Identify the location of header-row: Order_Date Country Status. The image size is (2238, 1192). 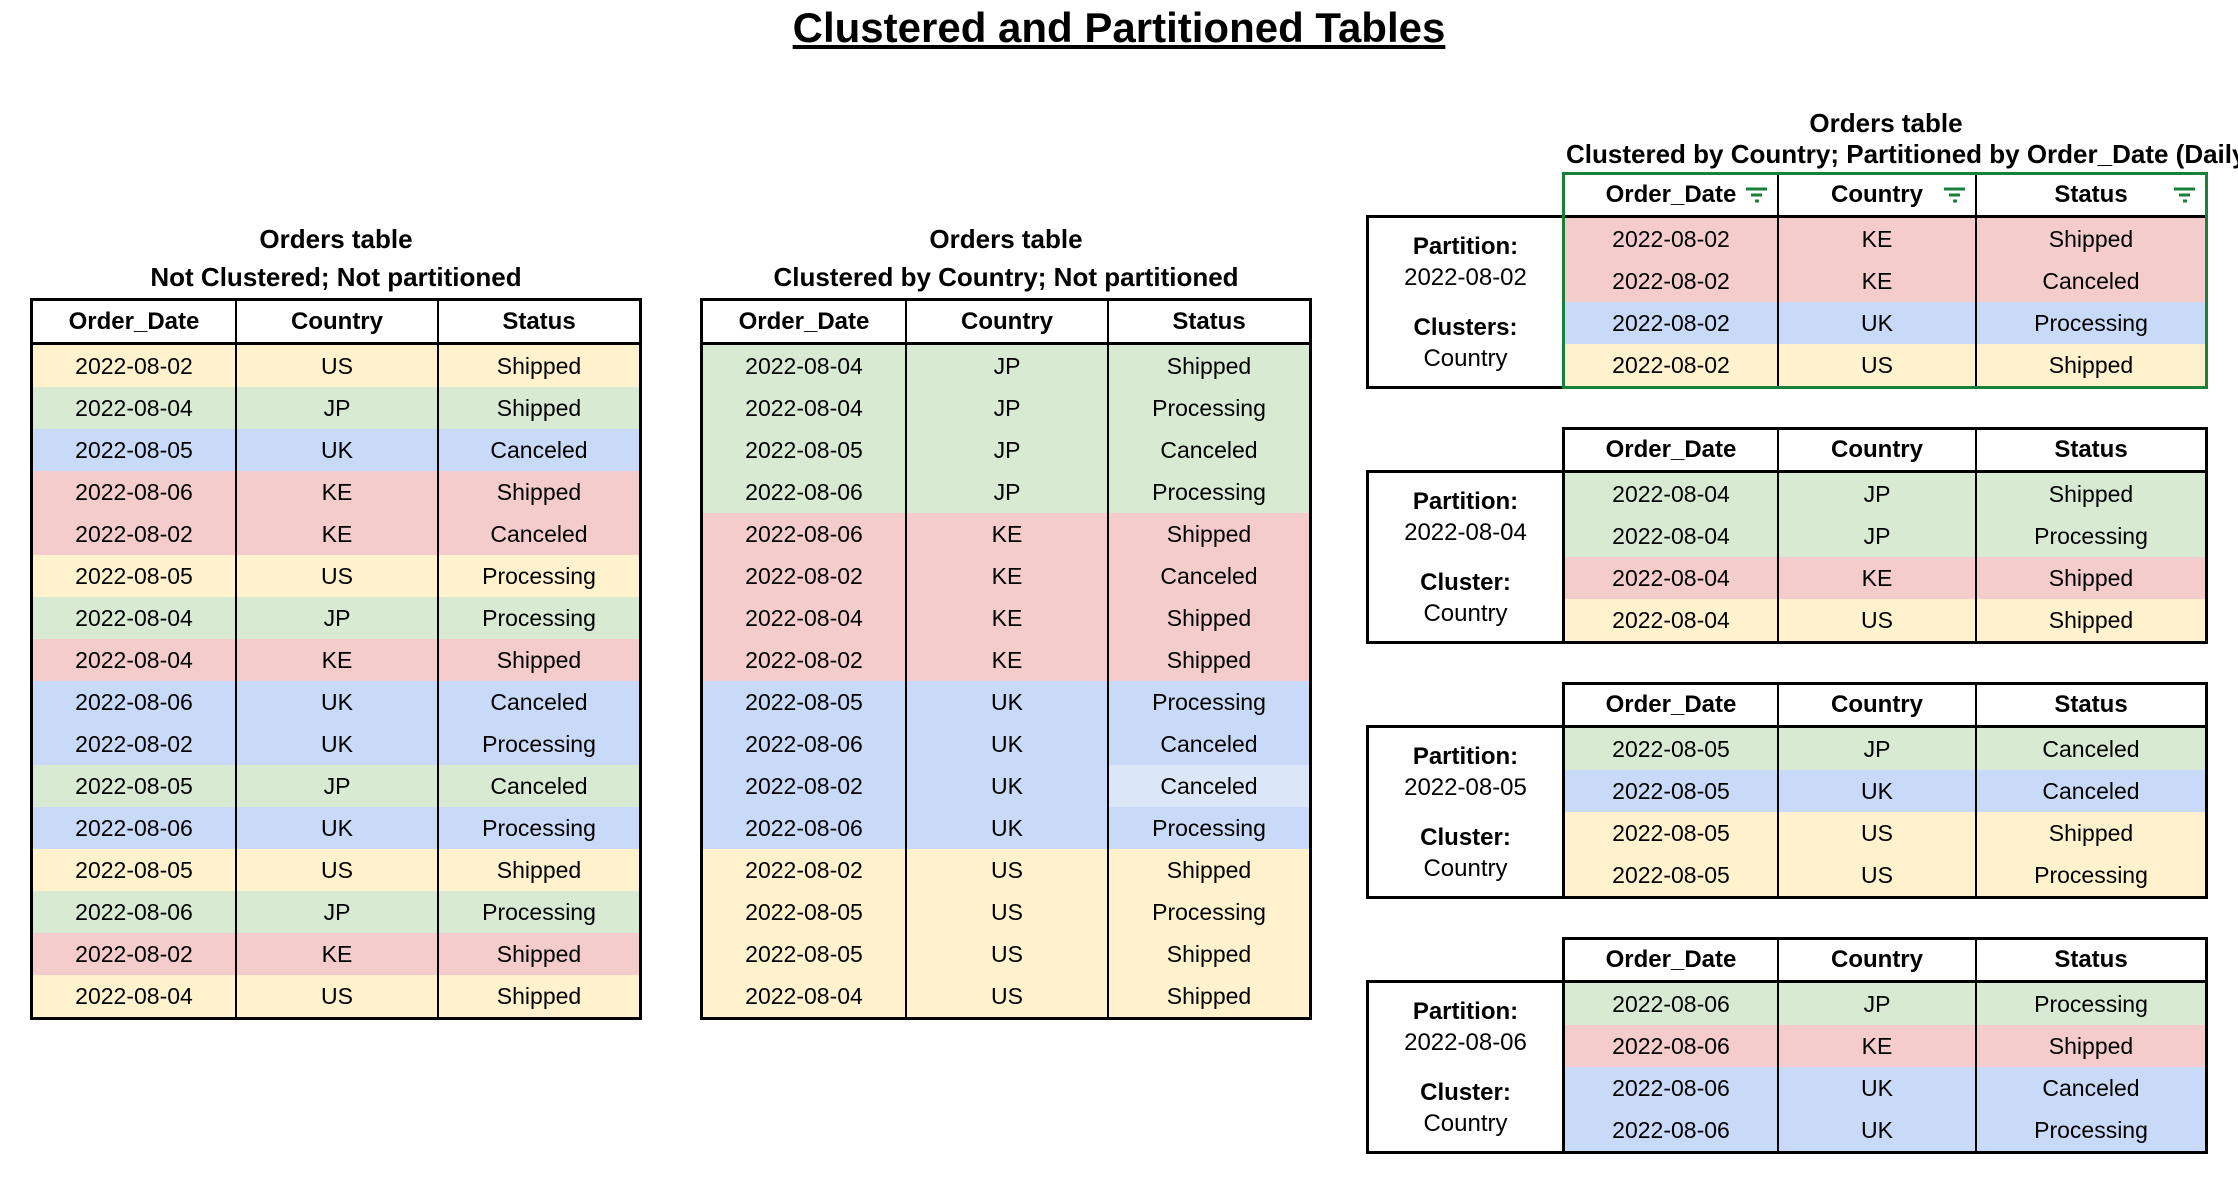
(1885, 706).